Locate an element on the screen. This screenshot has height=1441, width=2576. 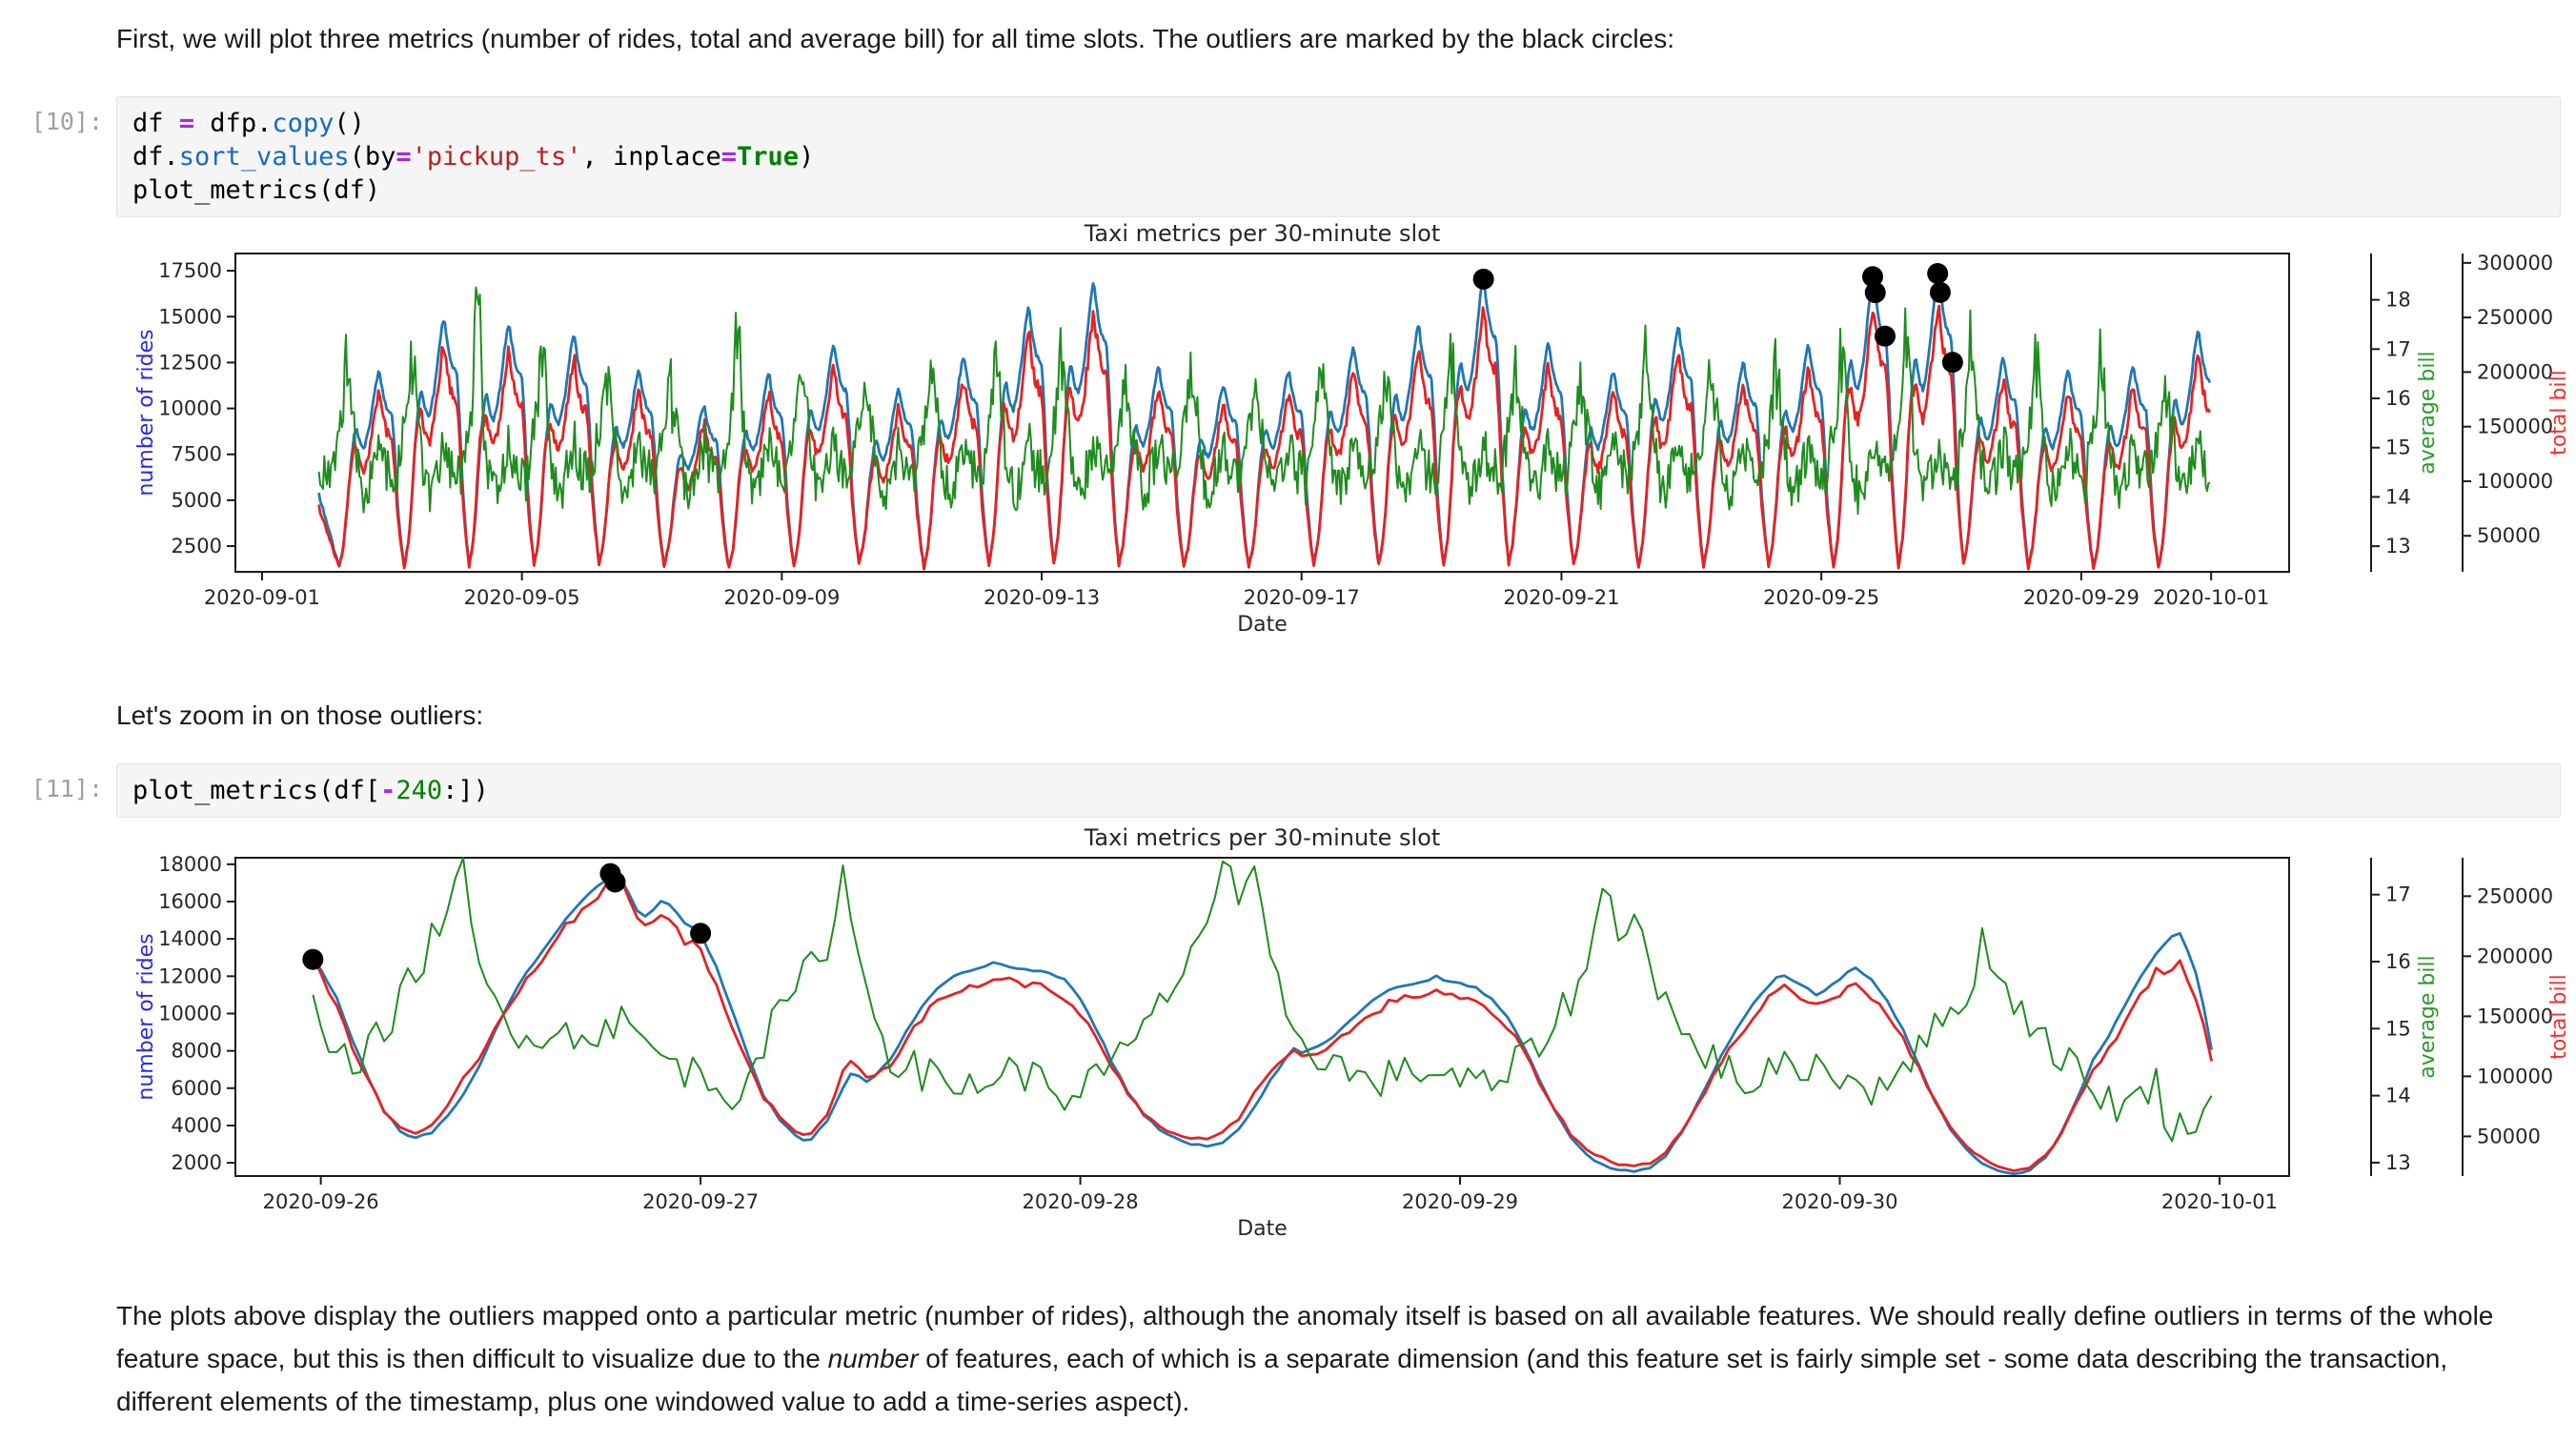
x-tick-label: 2020-09-25 is located at coordinates (1821, 597).